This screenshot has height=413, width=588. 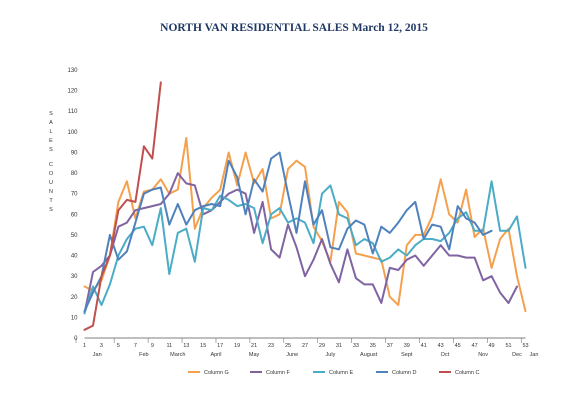 What do you see at coordinates (72, 92) in the screenshot?
I see `y-tick-label: 120` at bounding box center [72, 92].